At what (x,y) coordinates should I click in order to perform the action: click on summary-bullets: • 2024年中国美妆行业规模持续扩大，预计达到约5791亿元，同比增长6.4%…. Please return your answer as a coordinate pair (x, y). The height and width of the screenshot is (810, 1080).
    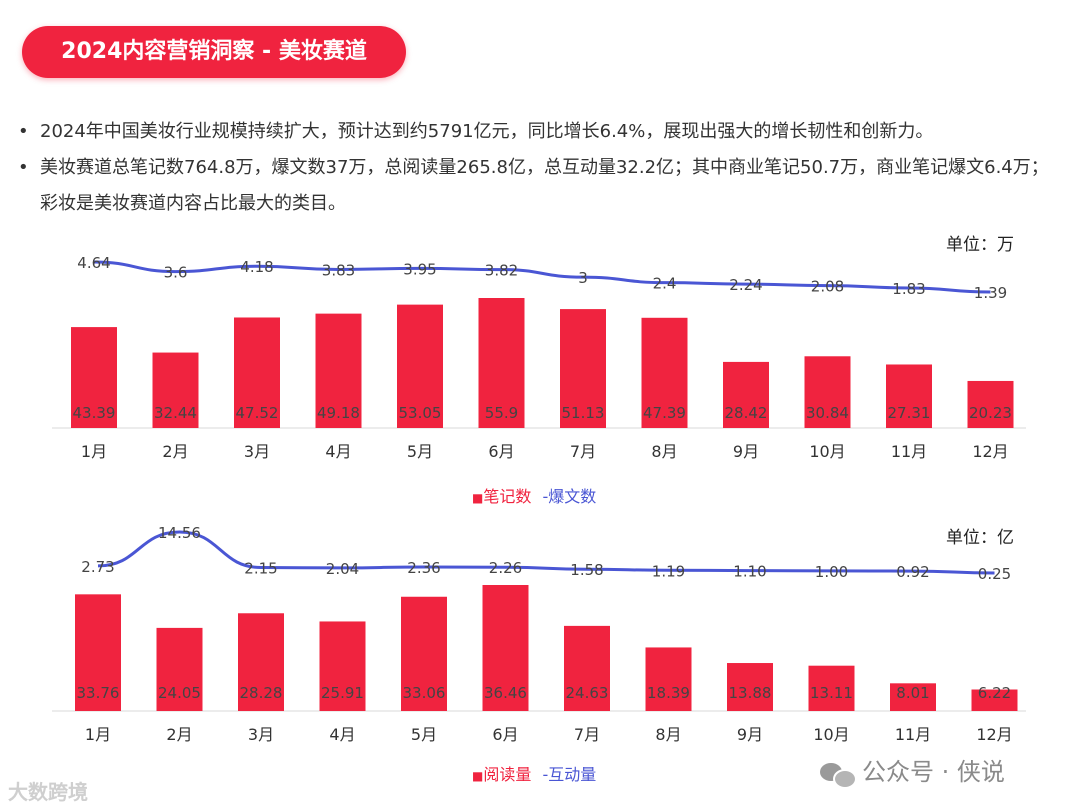
    Looking at the image, I should click on (540, 168).